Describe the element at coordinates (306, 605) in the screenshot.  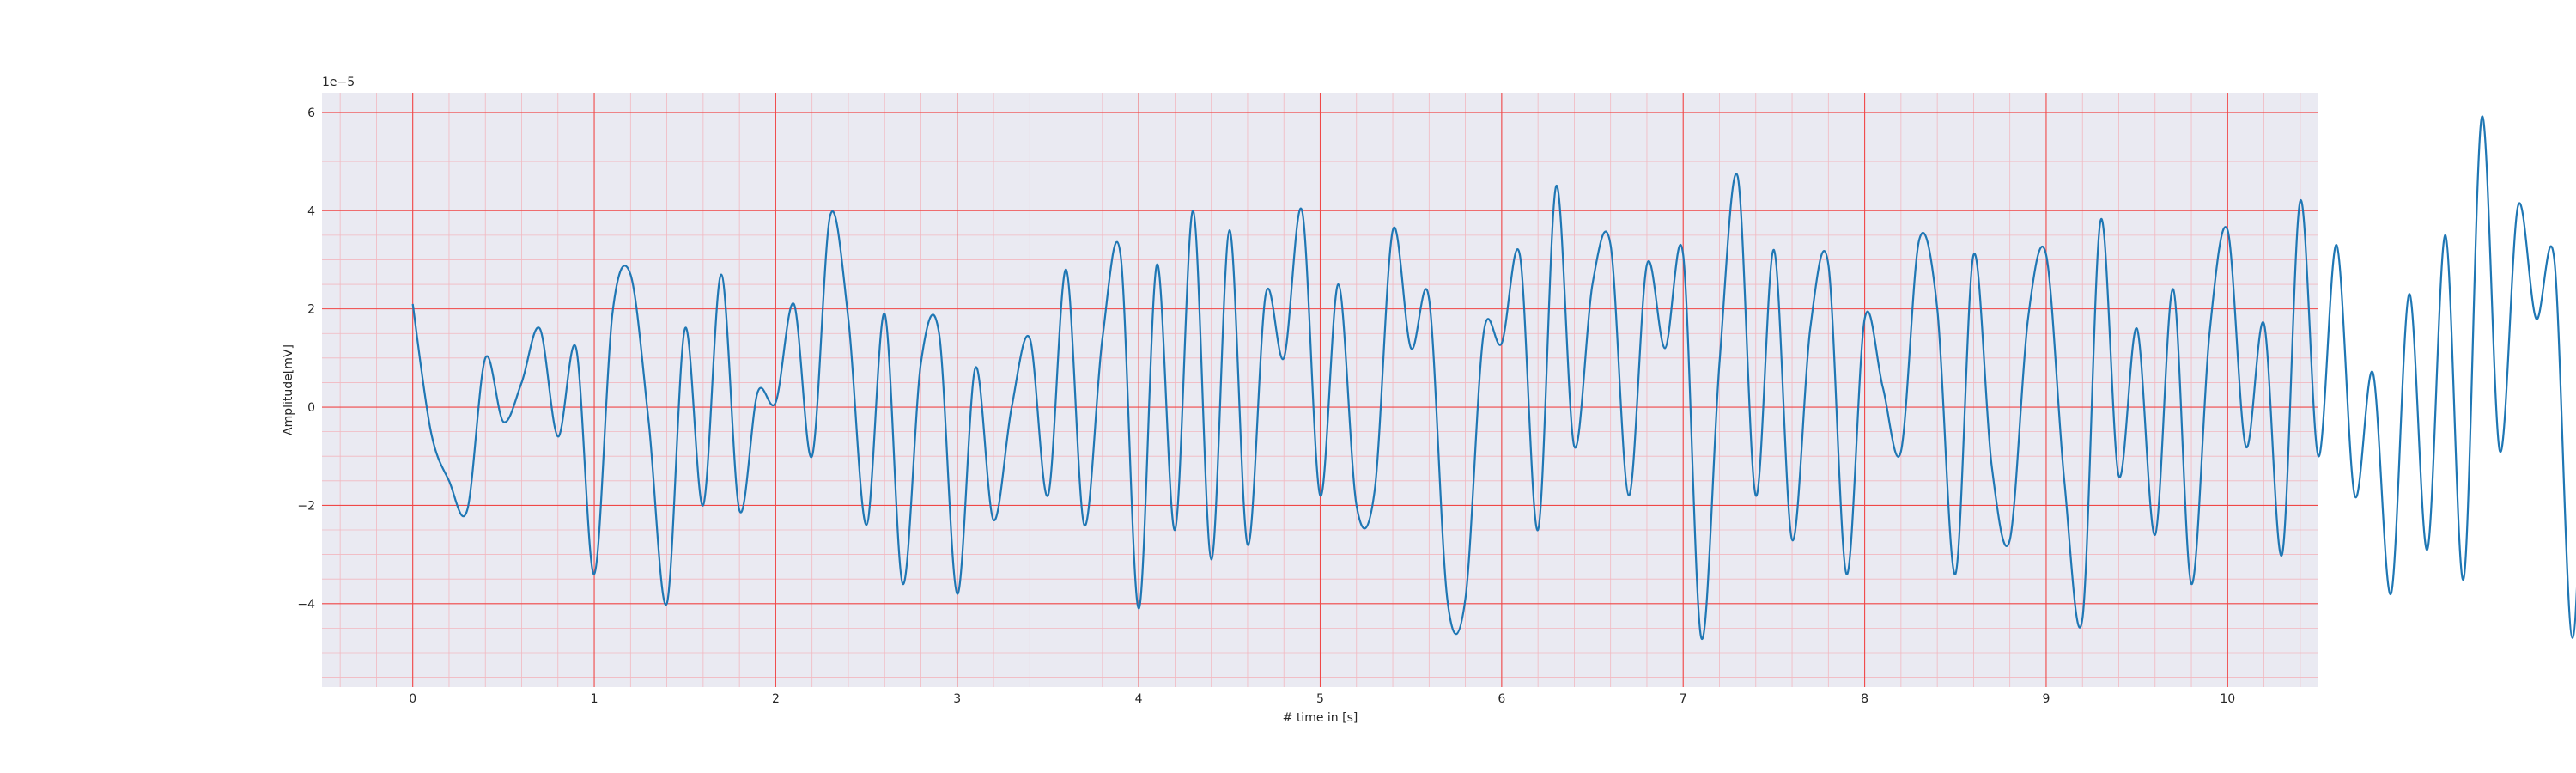
I see `y-tick-label: −4` at that location.